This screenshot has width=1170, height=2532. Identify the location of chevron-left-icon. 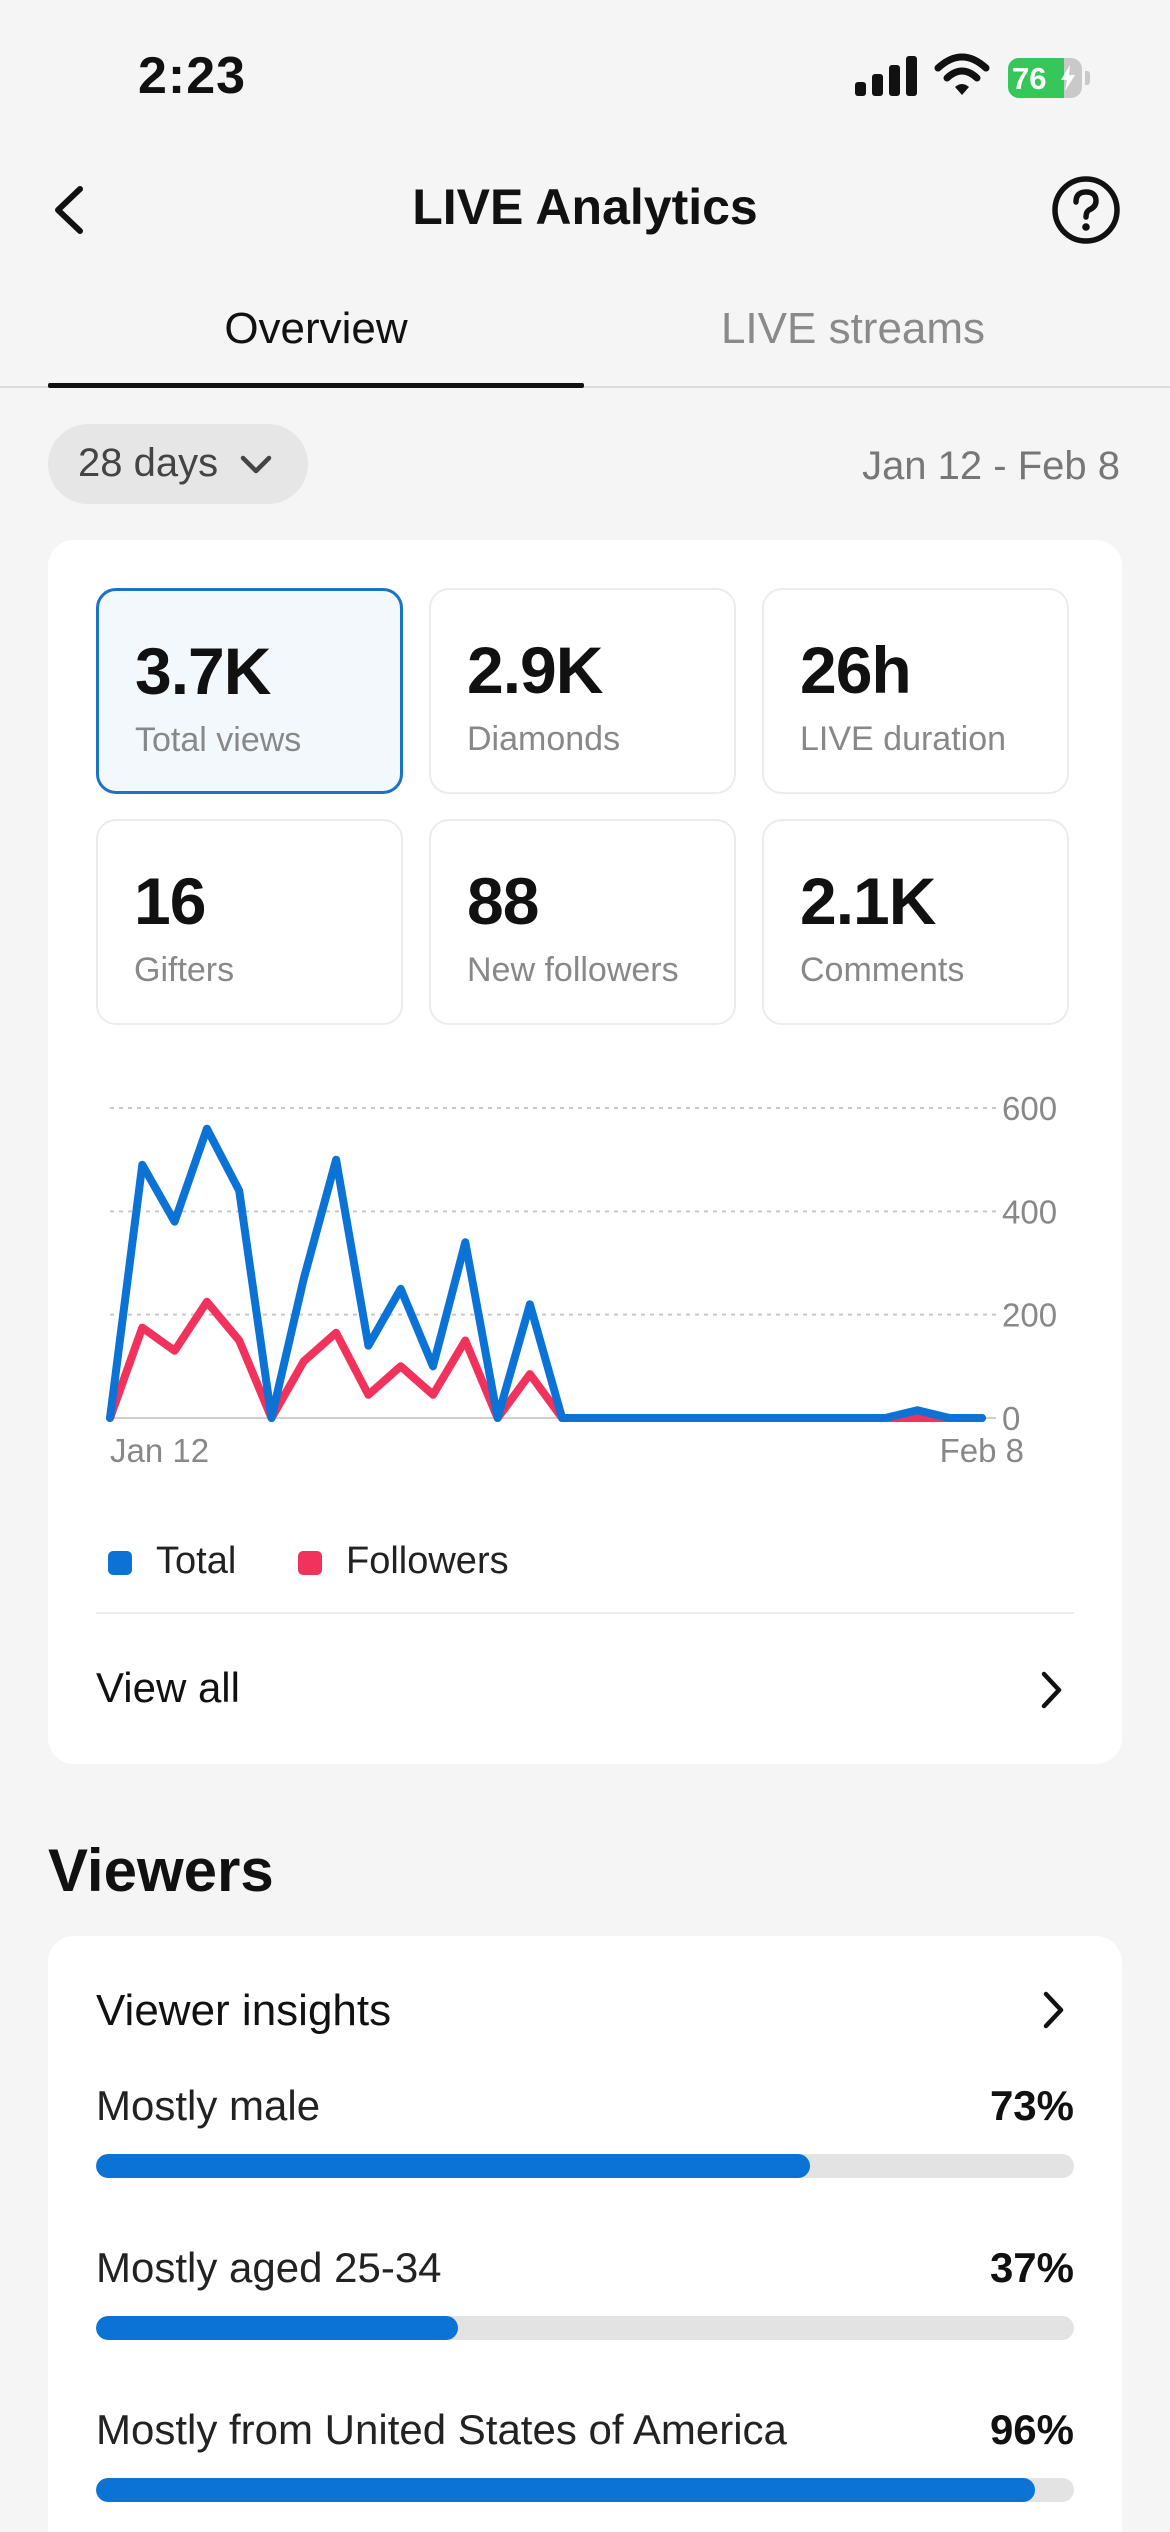
(69, 210).